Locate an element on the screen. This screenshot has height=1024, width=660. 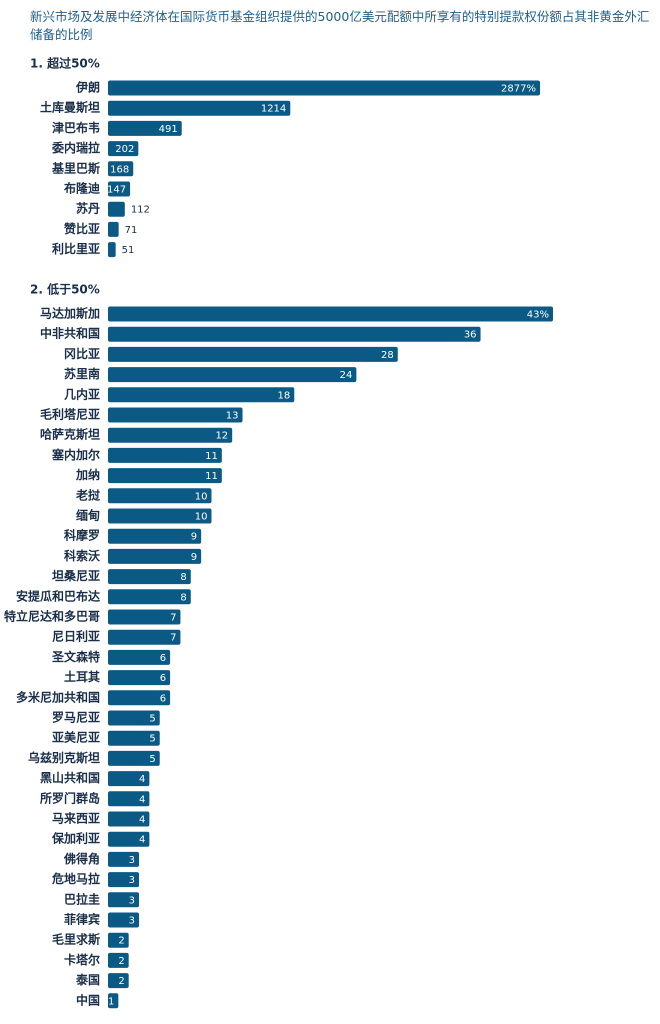
category-label: 土库曼斯坦 is located at coordinates (70, 107).